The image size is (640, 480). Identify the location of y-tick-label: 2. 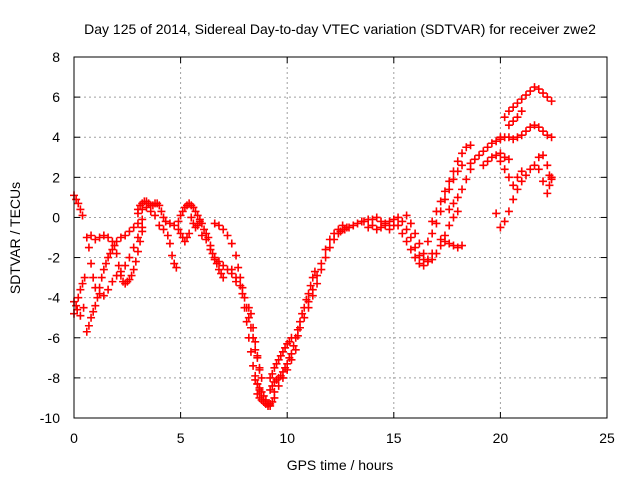
(56, 177).